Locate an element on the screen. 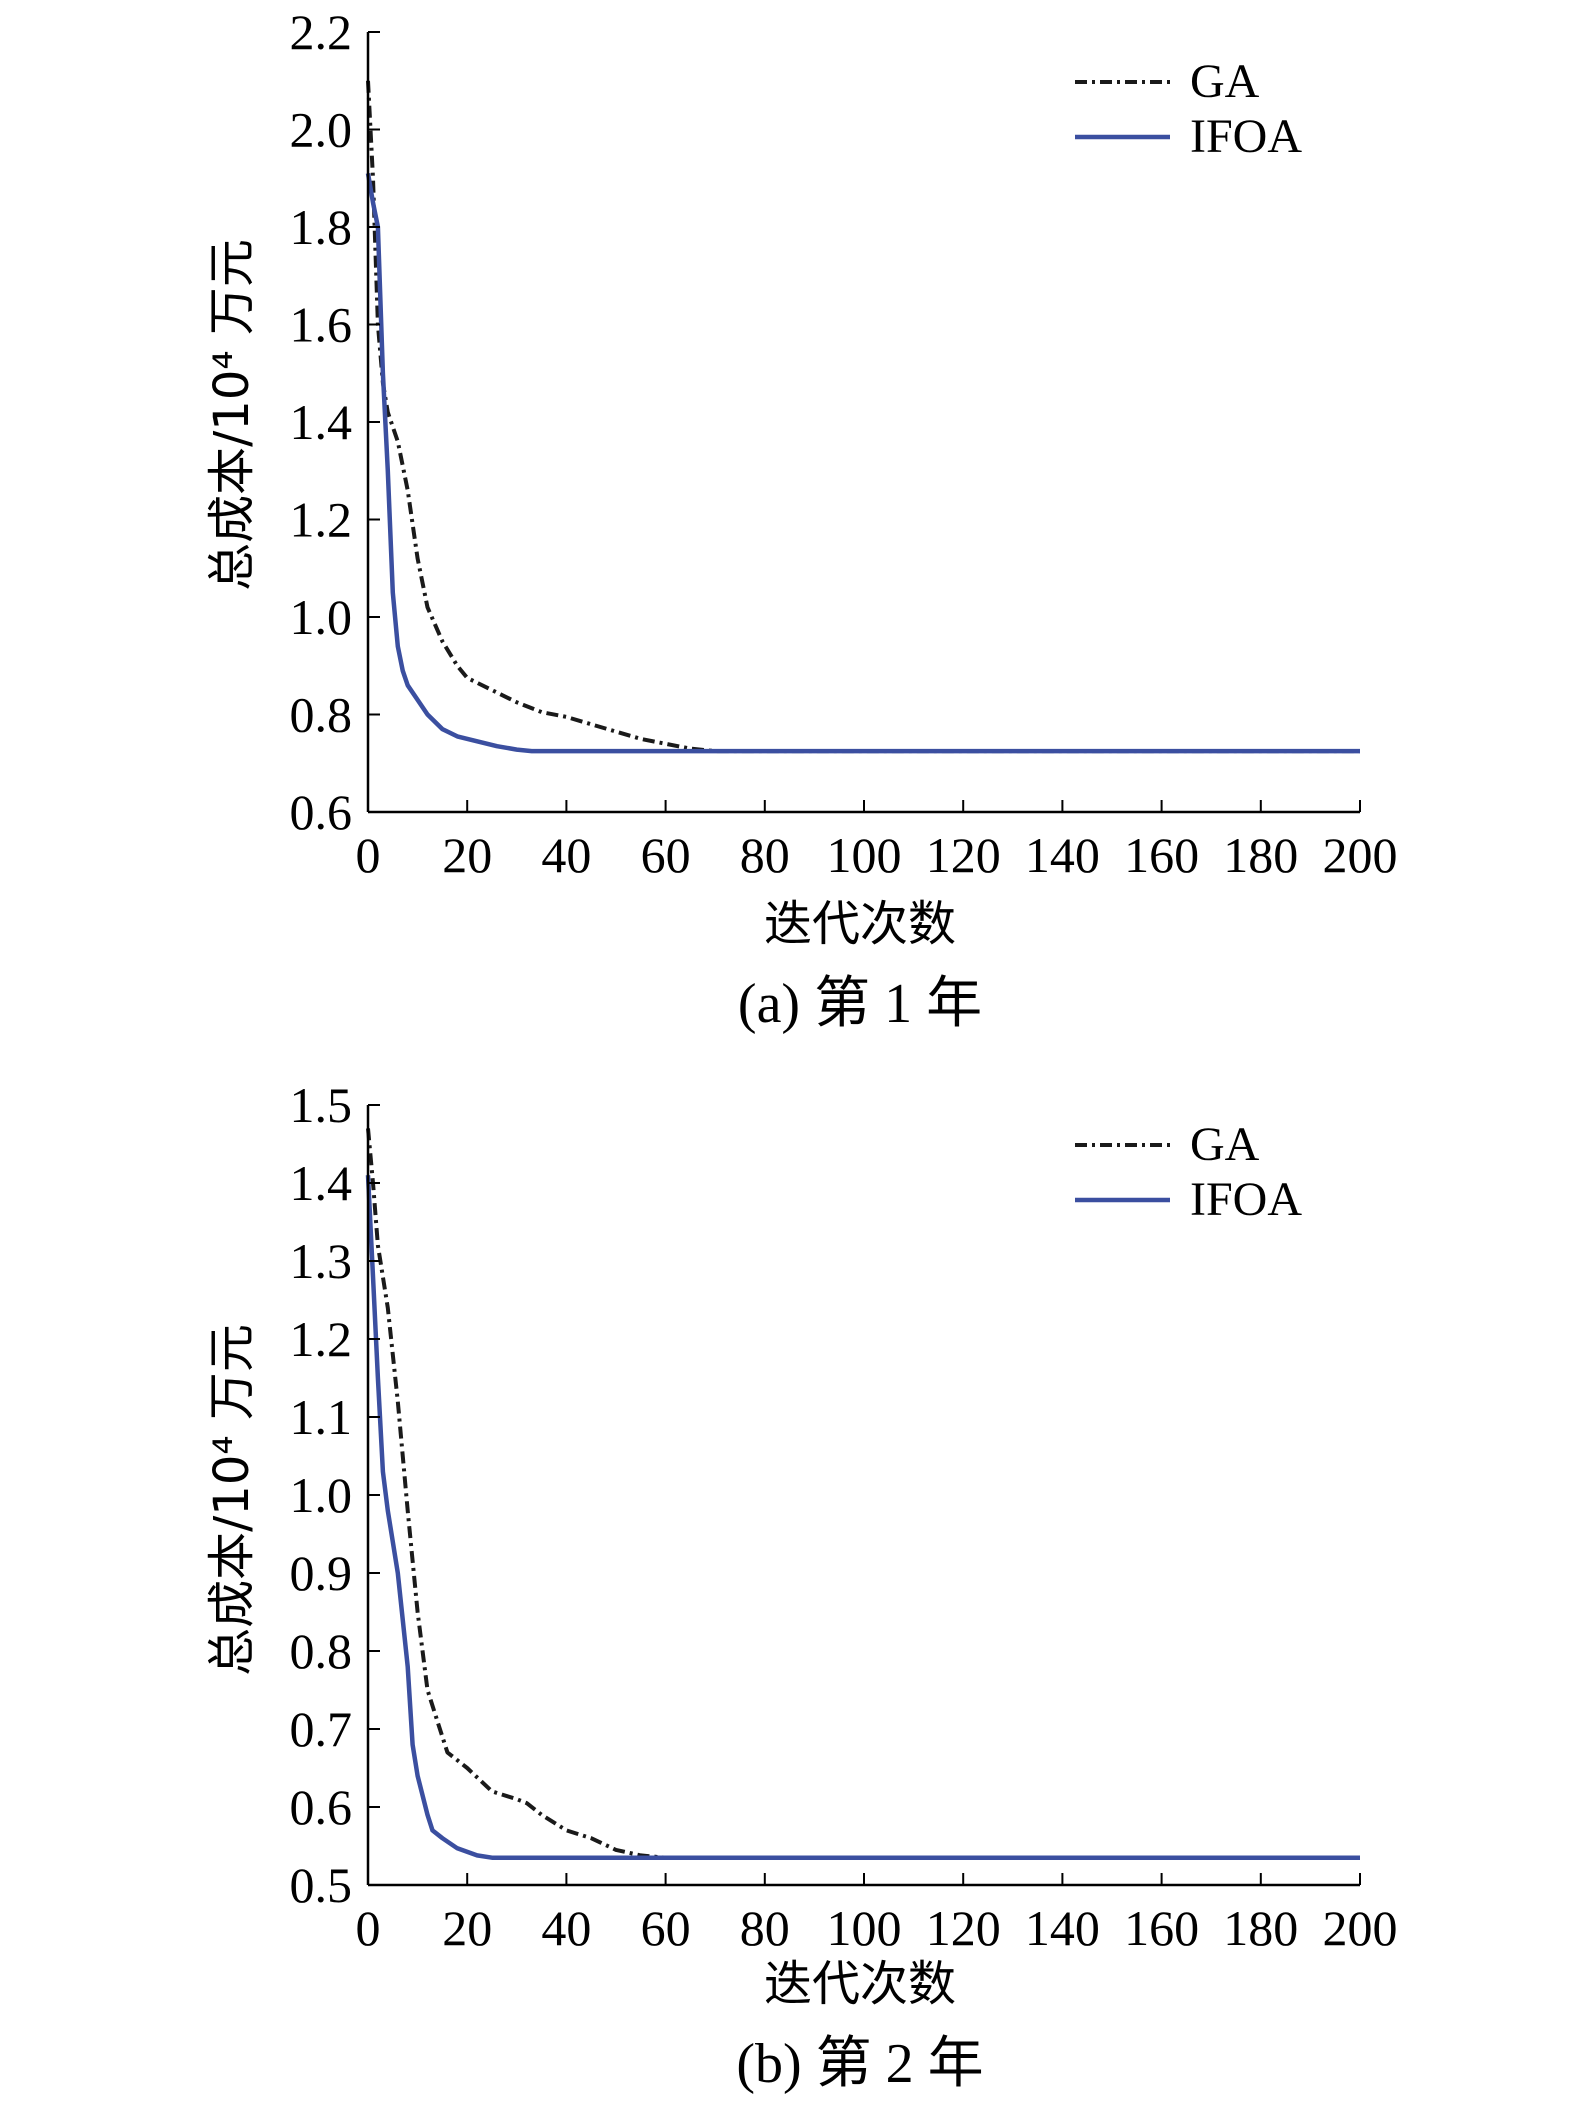 This screenshot has width=1575, height=2101. y-tick-label: 0.5 is located at coordinates (321, 1885).